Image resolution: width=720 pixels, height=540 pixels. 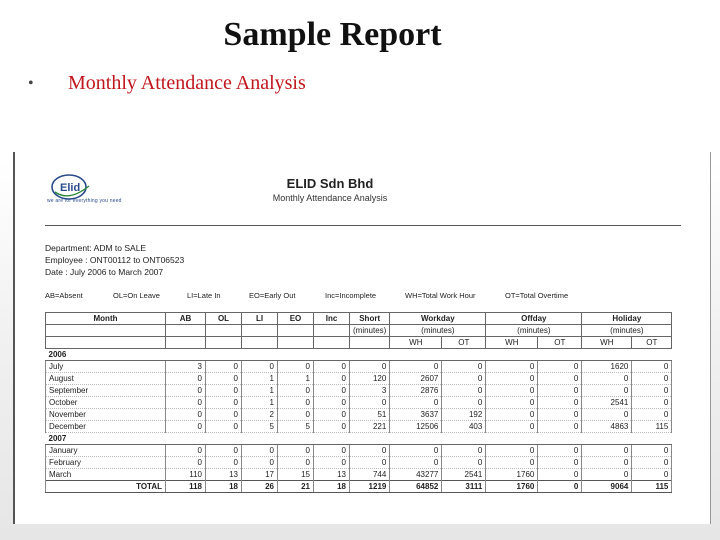 I want to click on value-cell: 2607, so click(x=416, y=378).